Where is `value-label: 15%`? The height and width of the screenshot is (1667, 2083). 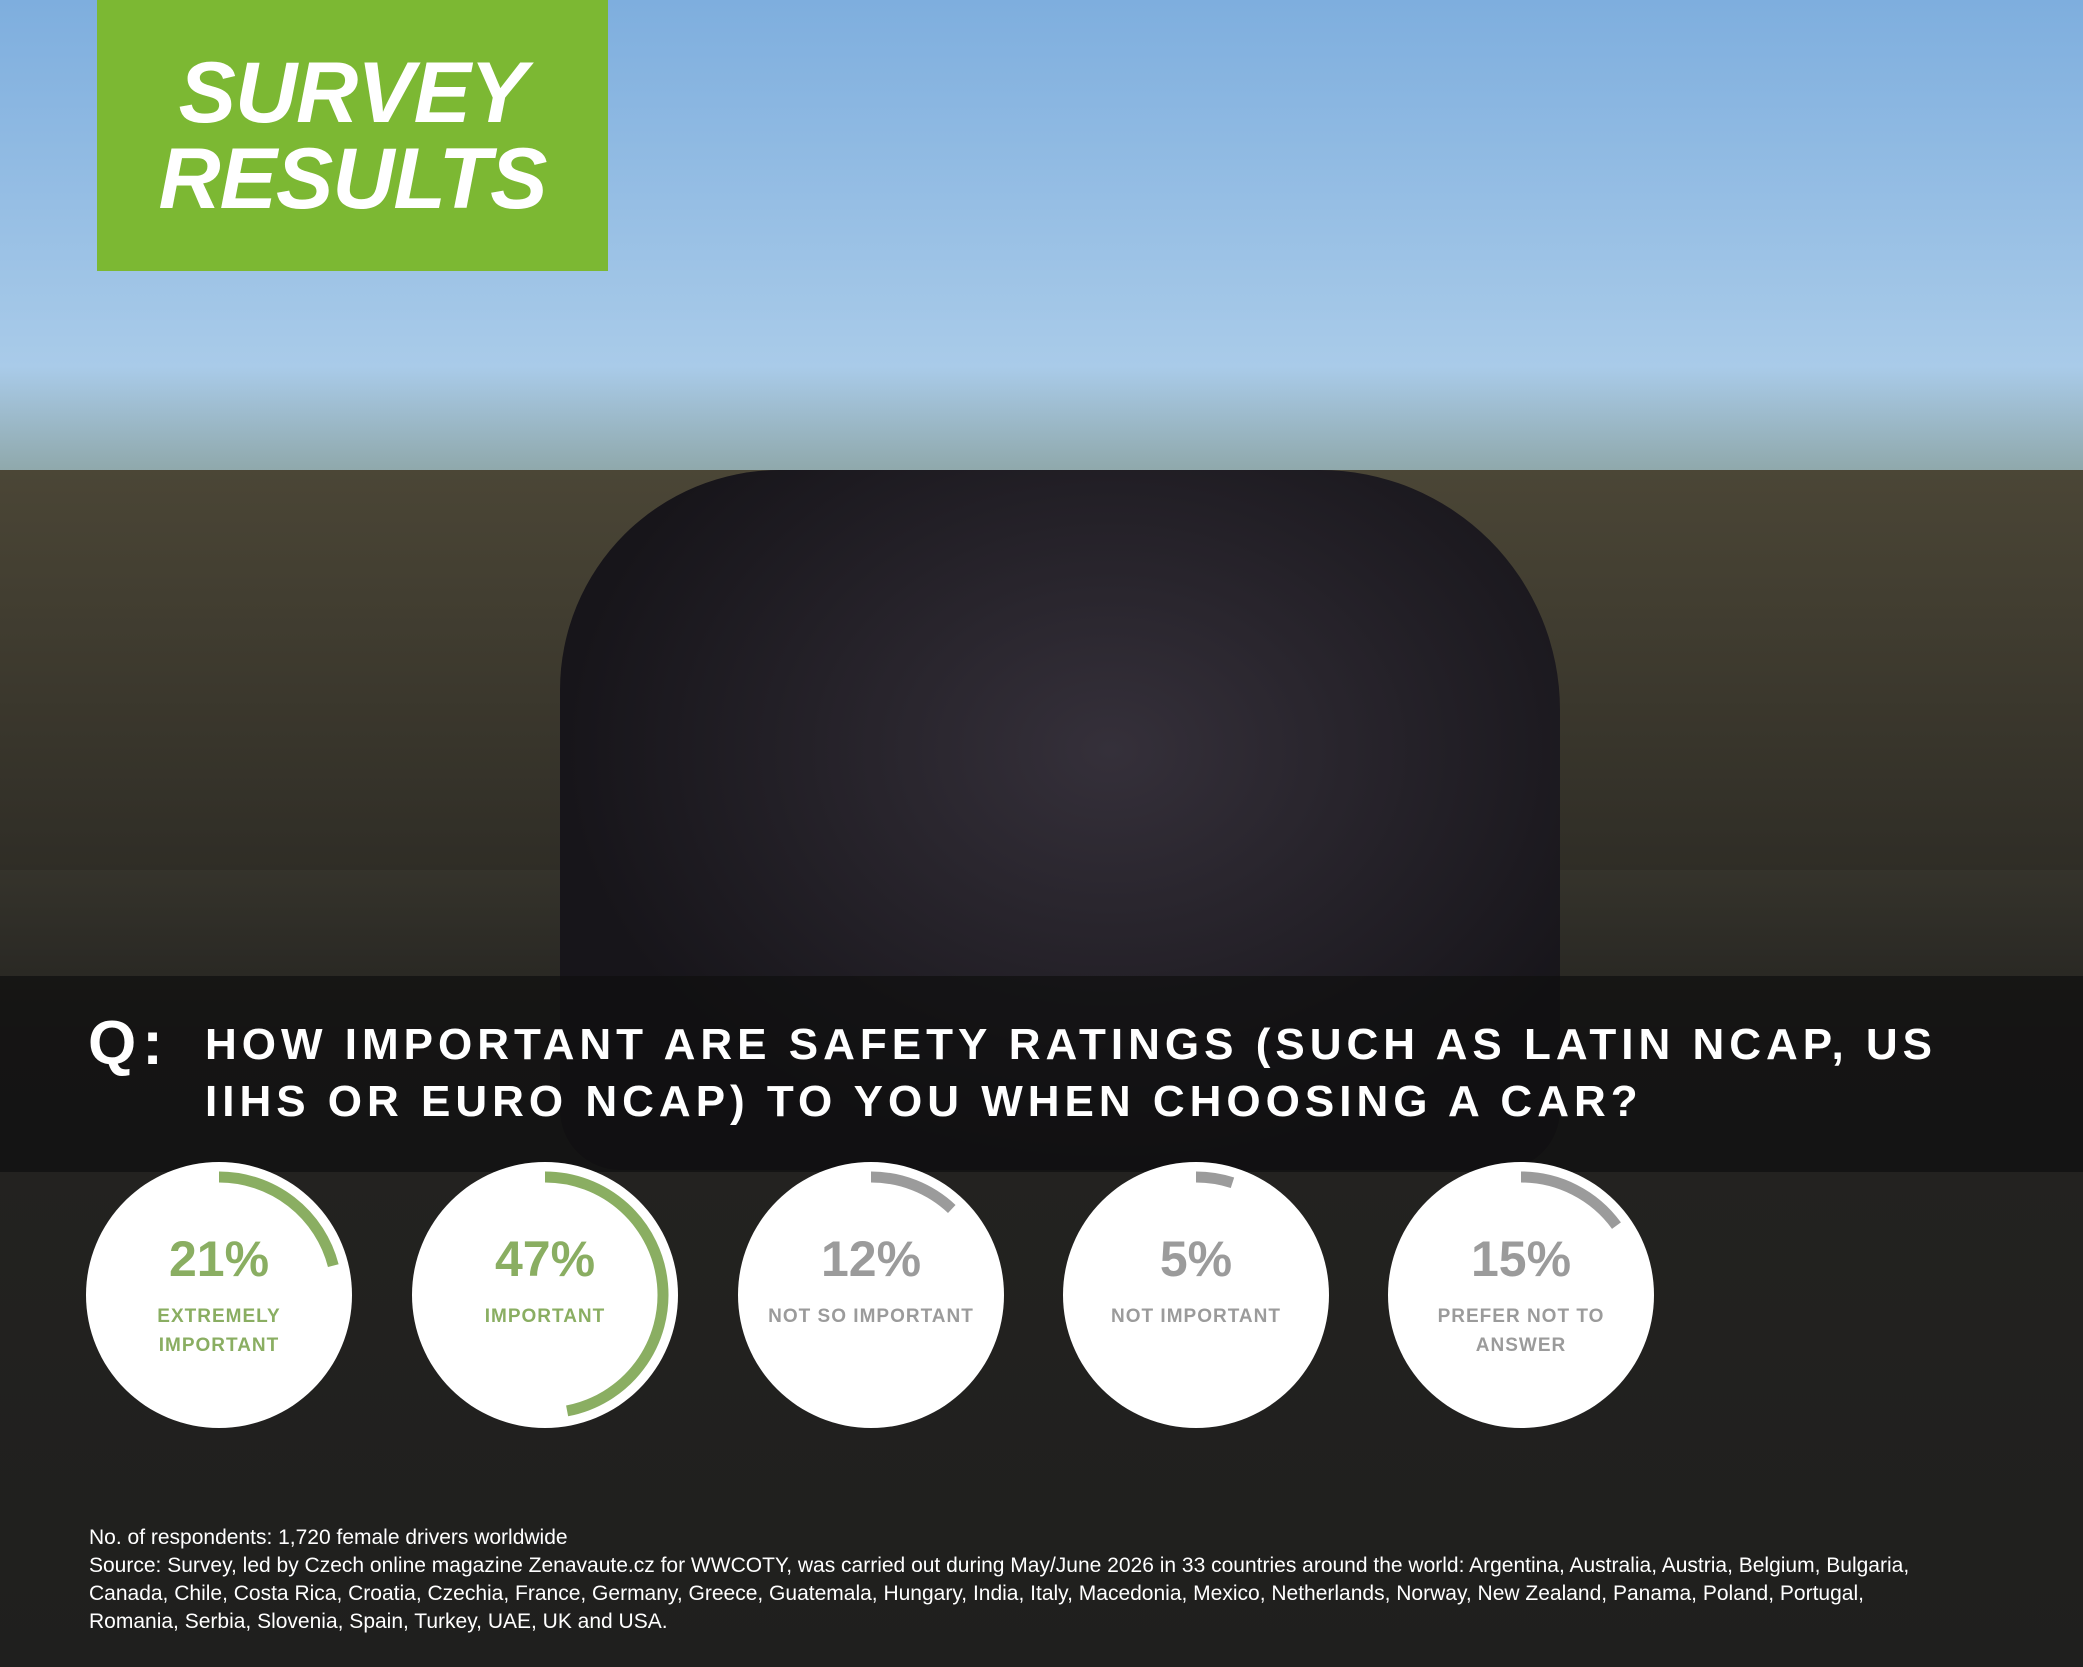
value-label: 15% is located at coordinates (1521, 1259).